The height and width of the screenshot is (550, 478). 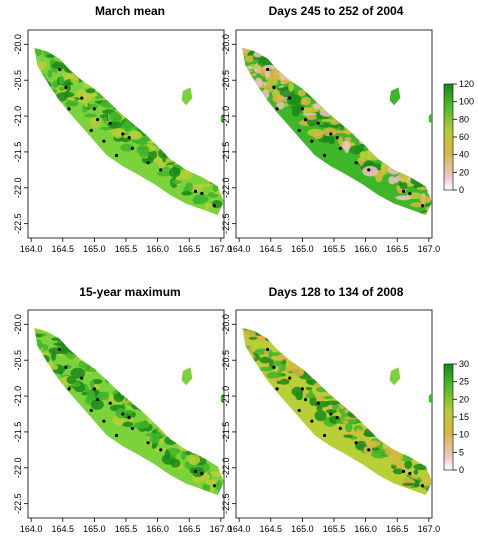 I want to click on edge-island, so click(x=222, y=118).